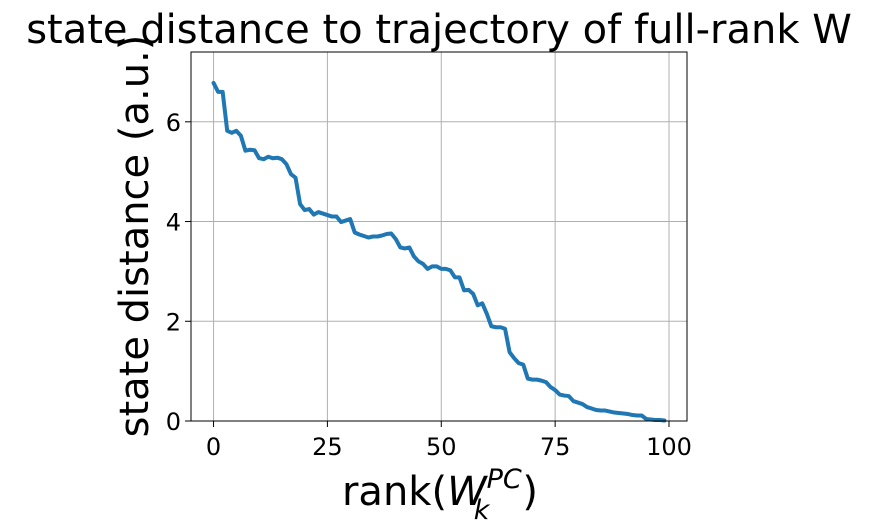 The height and width of the screenshot is (530, 879). Describe the element at coordinates (441, 447) in the screenshot. I see `x-tick-label: 50` at that location.